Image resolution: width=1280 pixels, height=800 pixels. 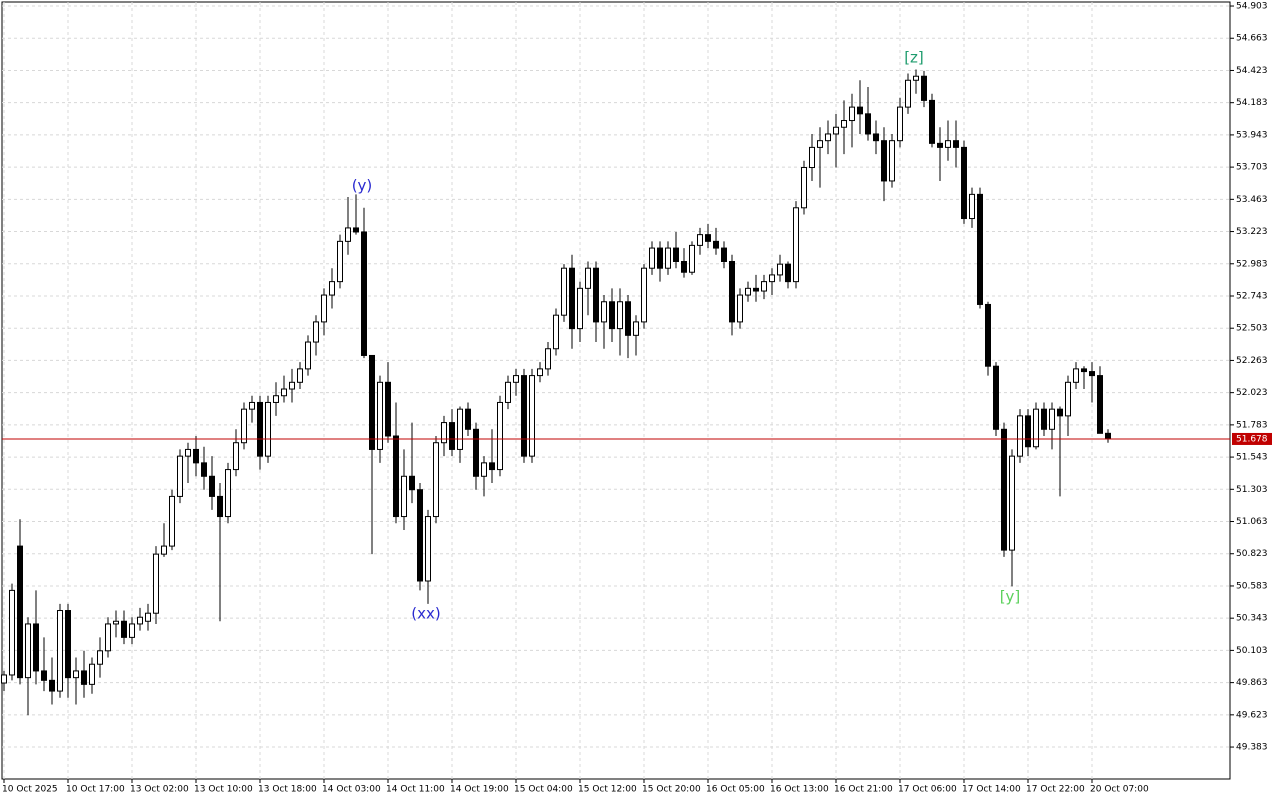 What do you see at coordinates (1252, 168) in the screenshot?
I see `y-tick-label: 53.703` at bounding box center [1252, 168].